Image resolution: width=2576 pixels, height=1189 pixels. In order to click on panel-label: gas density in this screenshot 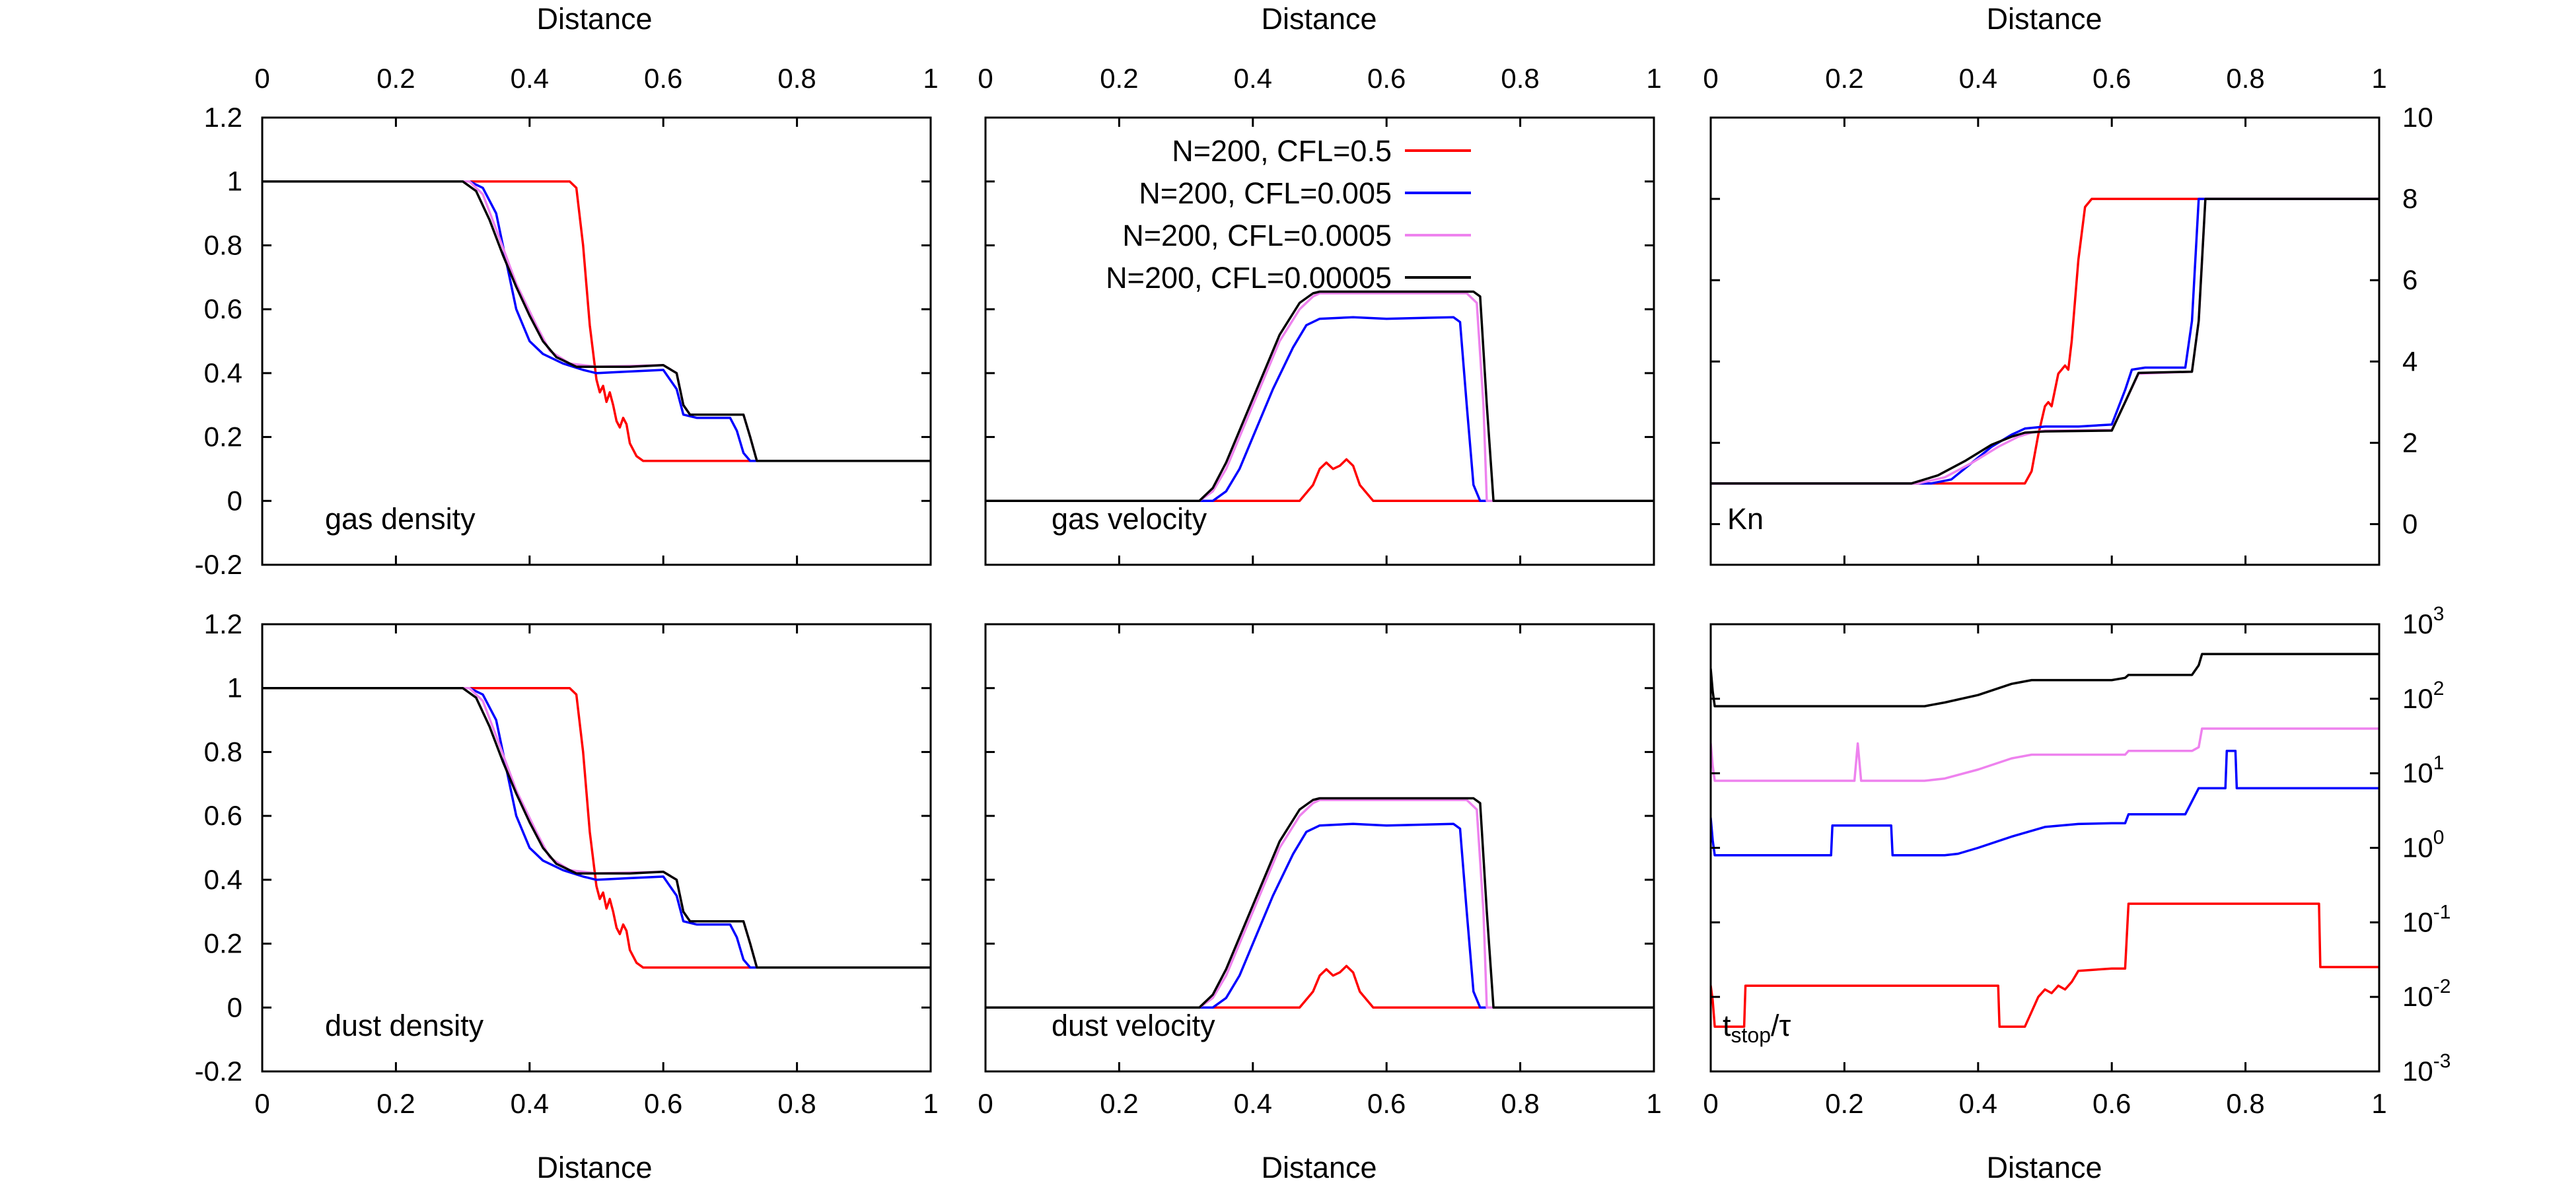, I will do `click(400, 519)`.